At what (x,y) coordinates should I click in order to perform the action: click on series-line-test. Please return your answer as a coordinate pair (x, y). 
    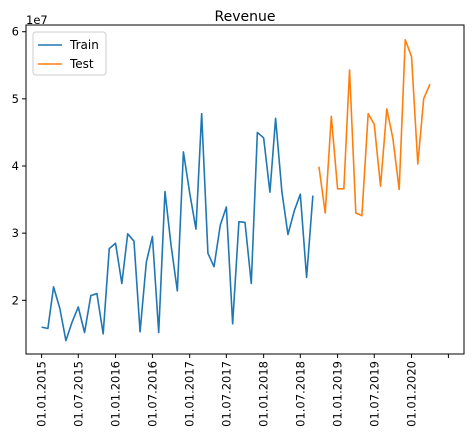
    Looking at the image, I should click on (374, 127).